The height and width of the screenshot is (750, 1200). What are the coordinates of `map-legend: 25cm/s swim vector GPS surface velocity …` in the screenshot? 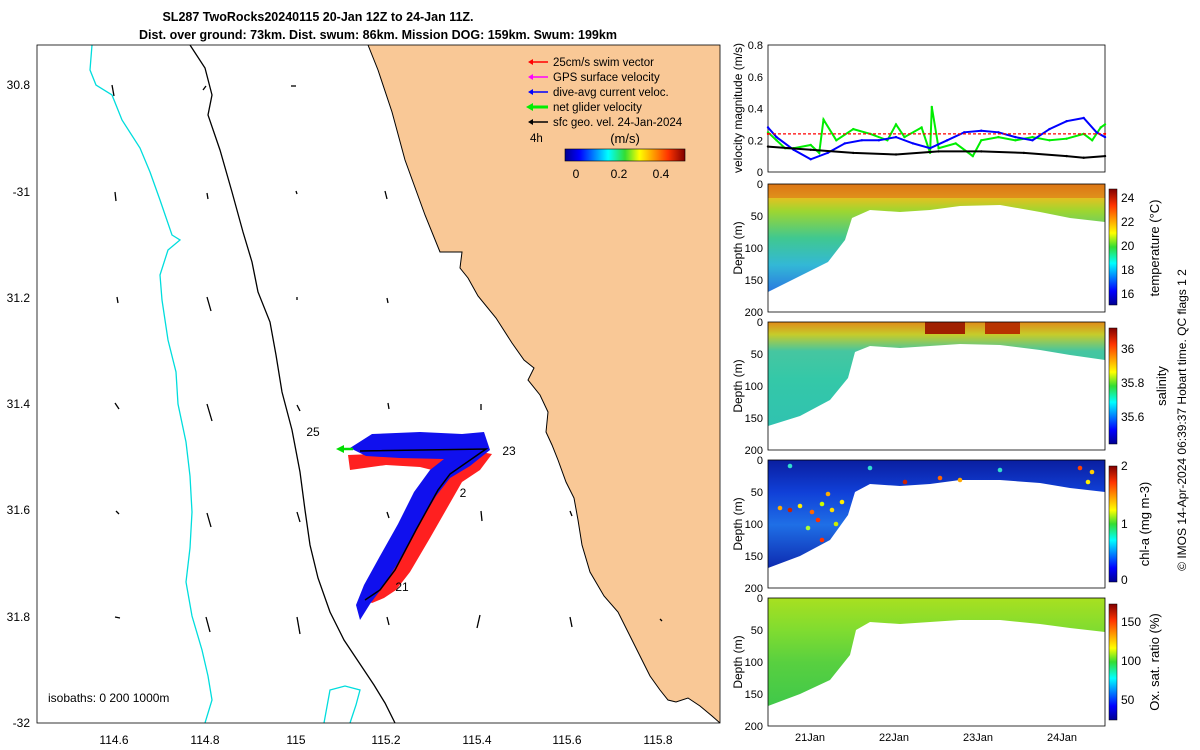 It's located at (606, 119).